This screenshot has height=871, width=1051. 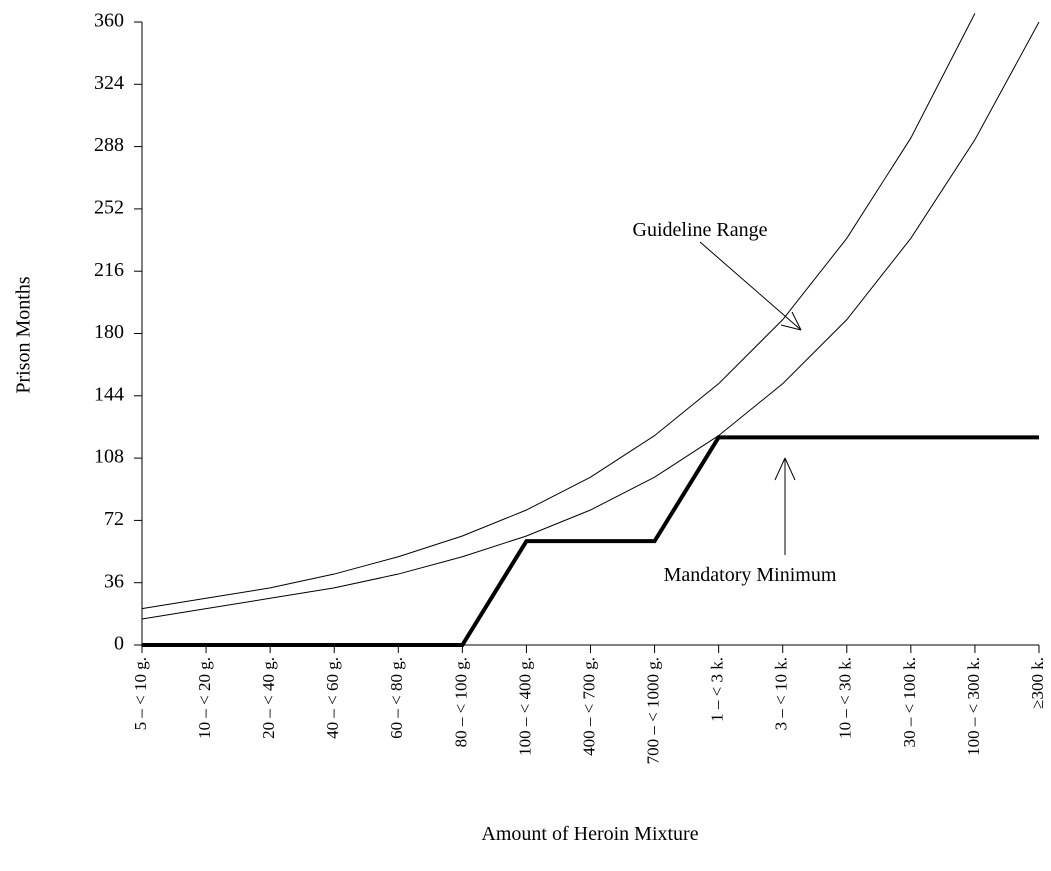 What do you see at coordinates (119, 644) in the screenshot?
I see `y-tick-label: 0` at bounding box center [119, 644].